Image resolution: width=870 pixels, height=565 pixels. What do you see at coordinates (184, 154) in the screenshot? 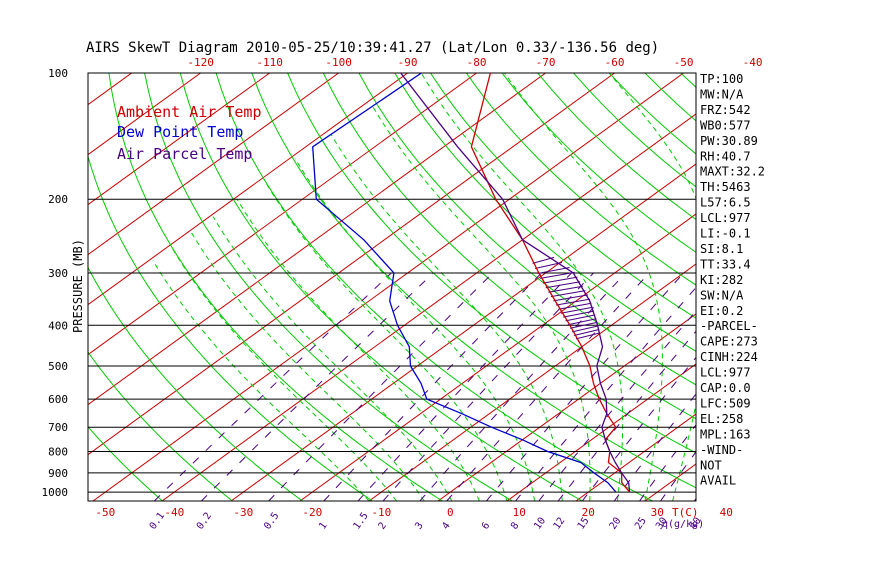
I see `legend-air-parcel-temp: Air Parcel Temp` at bounding box center [184, 154].